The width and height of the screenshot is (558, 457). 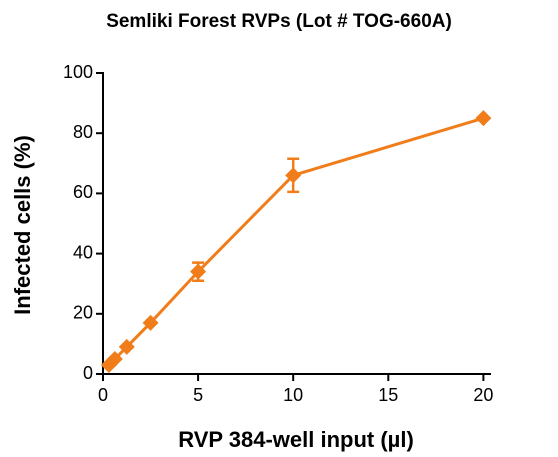 I want to click on y-tick-label: 0, so click(x=88, y=373).